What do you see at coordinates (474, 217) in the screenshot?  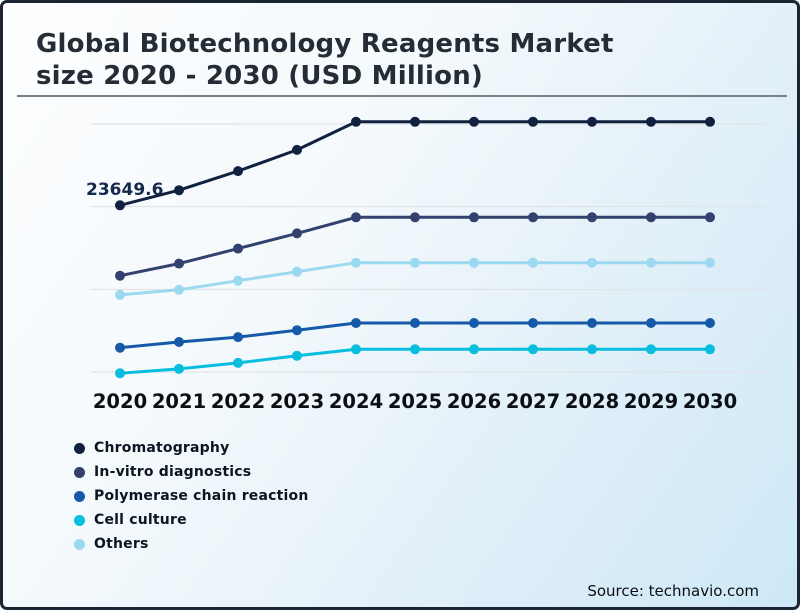 I see `data-point-in-vitro-diagnostics-2026` at bounding box center [474, 217].